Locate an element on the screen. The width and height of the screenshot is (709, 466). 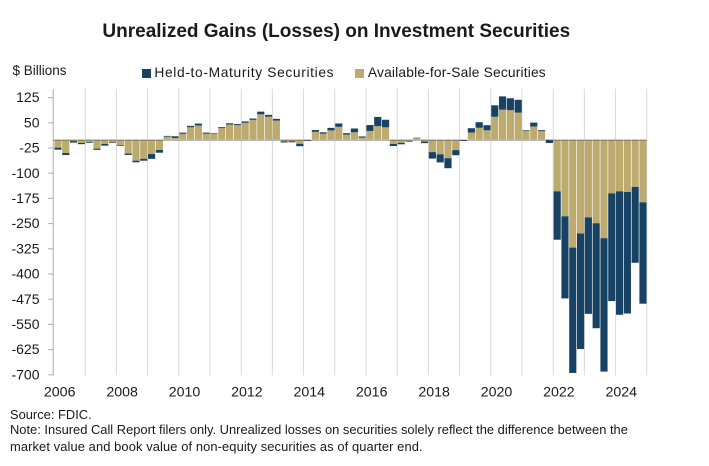
svg-text: -550 is located at coordinates (25, 324).